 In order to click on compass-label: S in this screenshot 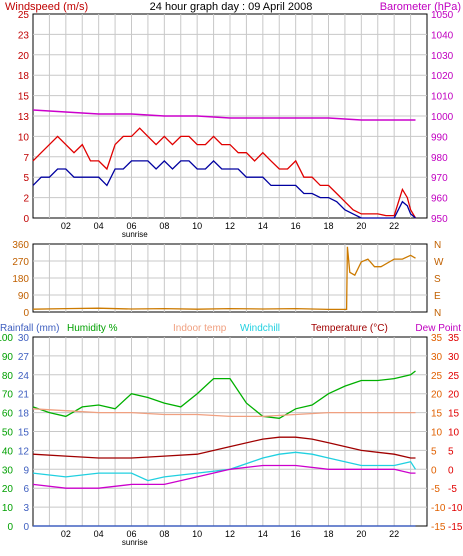, I will do `click(437, 279)`.